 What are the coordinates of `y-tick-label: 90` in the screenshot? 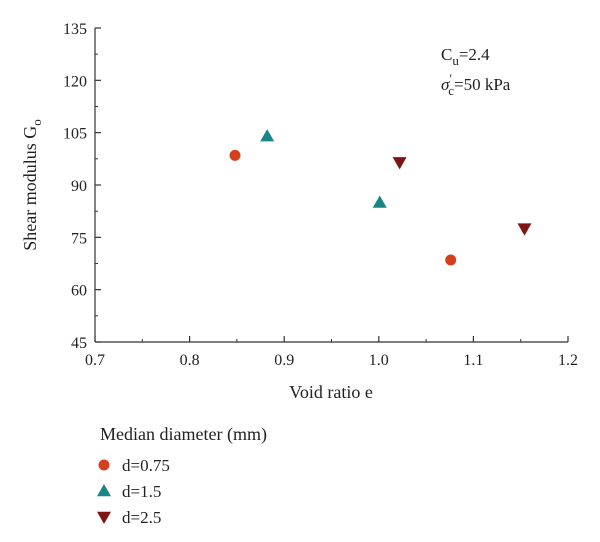 It's located at (79, 186).